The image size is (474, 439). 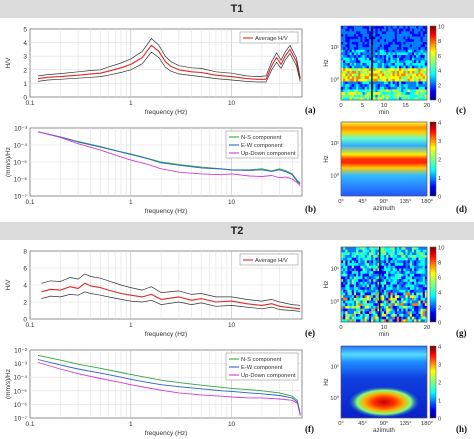 What do you see at coordinates (8, 384) in the screenshot?
I see `y-axis-label: (mm/s)/Hz` at bounding box center [8, 384].